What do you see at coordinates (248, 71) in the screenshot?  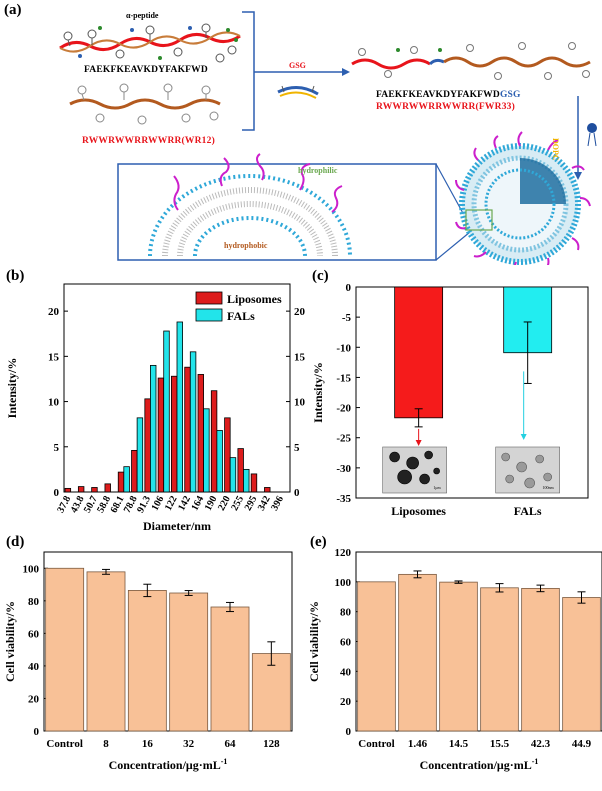 I see `grouping-bracket` at bounding box center [248, 71].